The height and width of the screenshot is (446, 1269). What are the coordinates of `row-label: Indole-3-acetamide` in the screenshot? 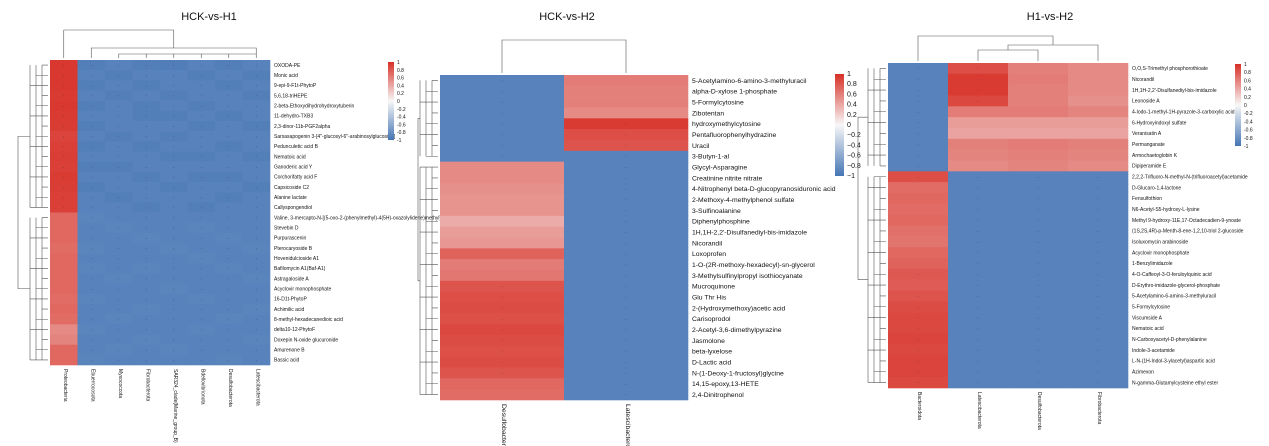 It's located at (1153, 351).